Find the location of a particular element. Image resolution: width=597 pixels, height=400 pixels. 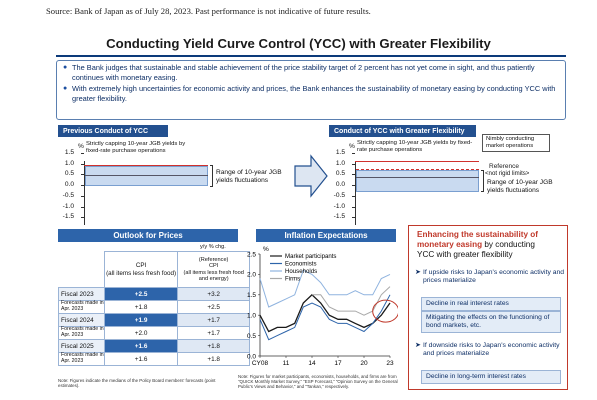

prev-cap-line is located at coordinates (146, 166).